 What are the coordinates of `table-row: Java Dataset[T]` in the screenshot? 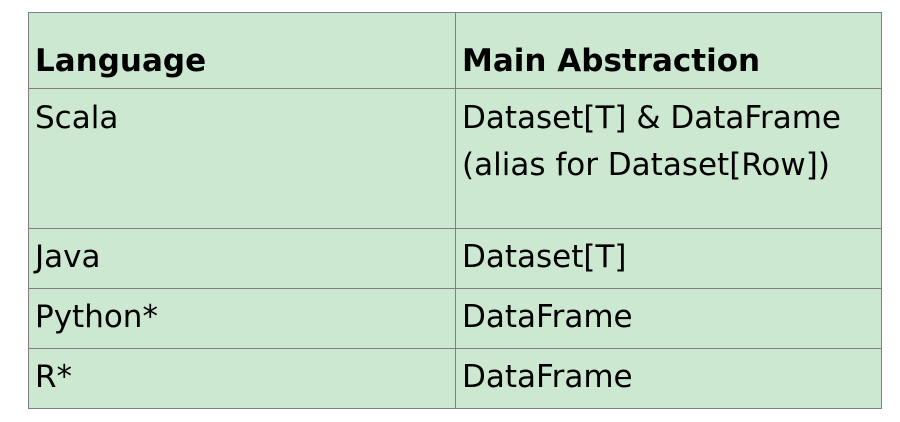 It's located at (455, 258).